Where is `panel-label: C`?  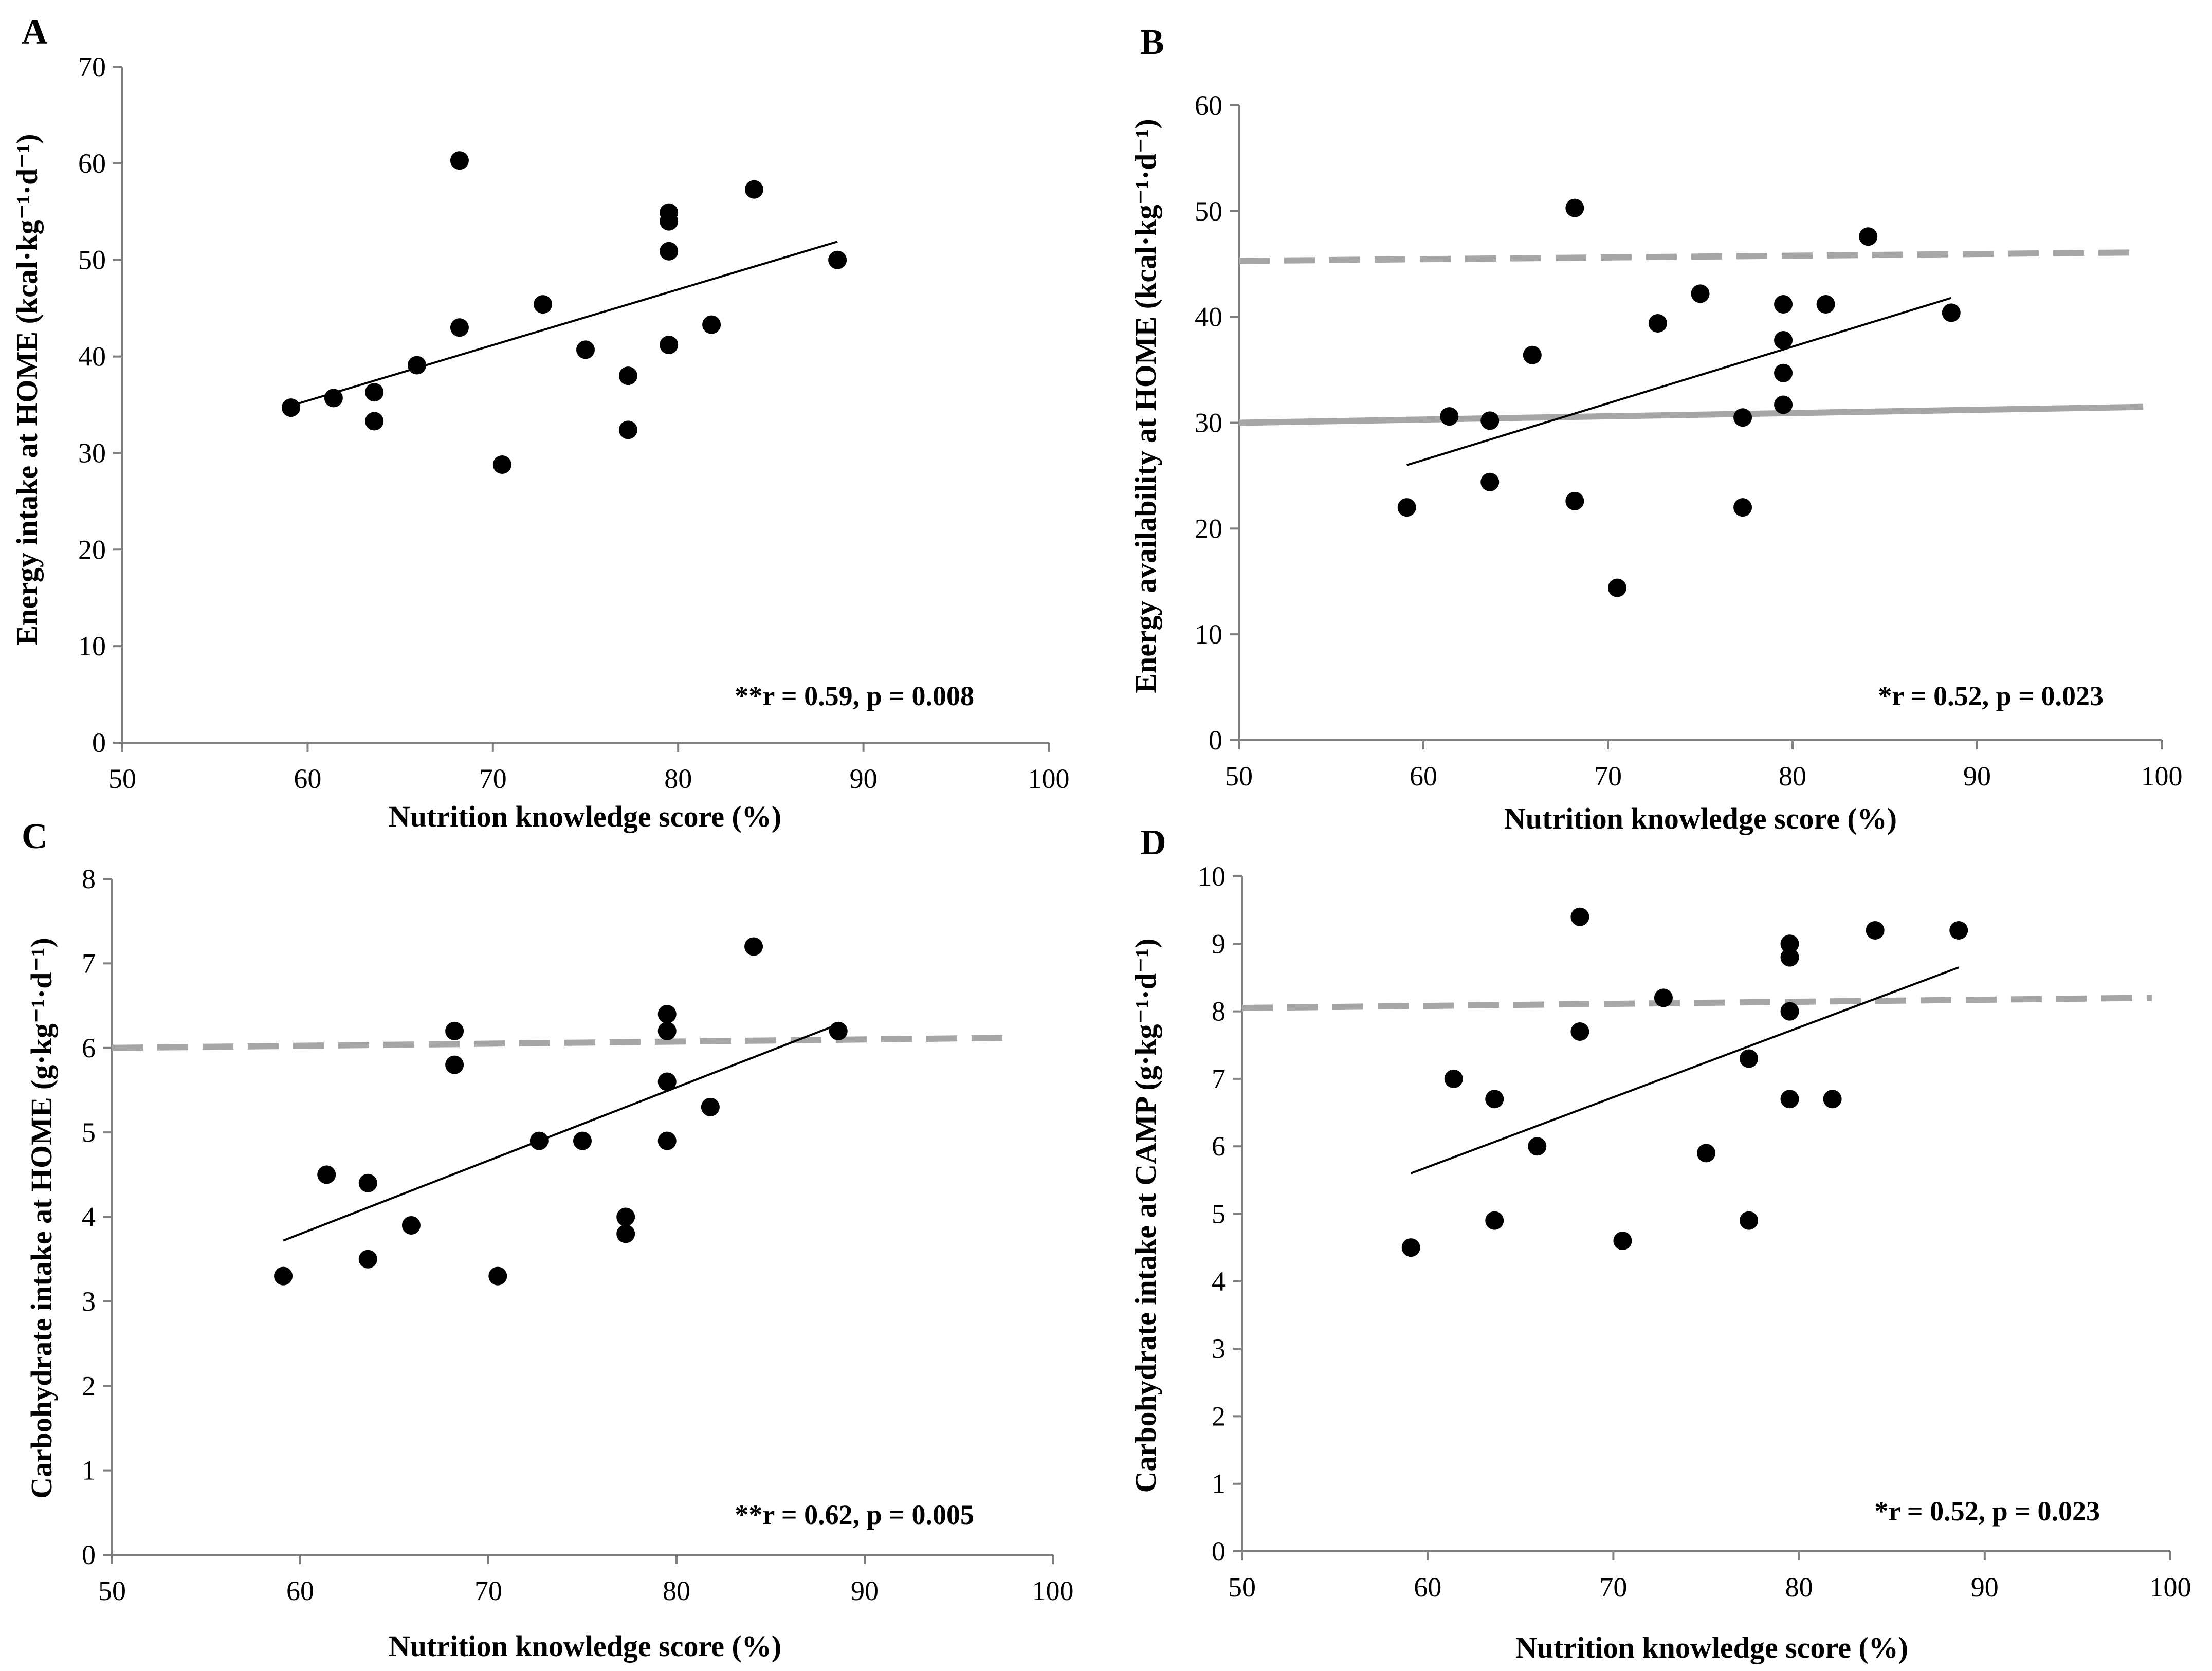
panel-label: C is located at coordinates (35, 836).